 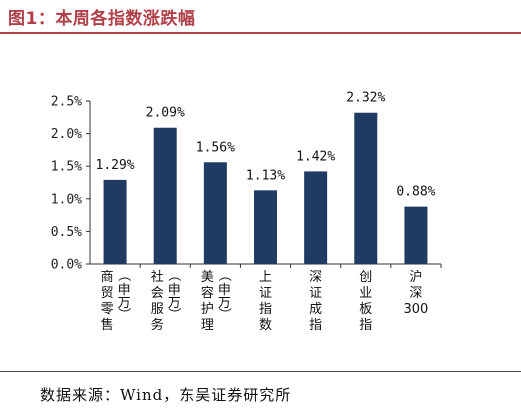 What do you see at coordinates (365, 98) in the screenshot?
I see `data-label: 2.32%` at bounding box center [365, 98].